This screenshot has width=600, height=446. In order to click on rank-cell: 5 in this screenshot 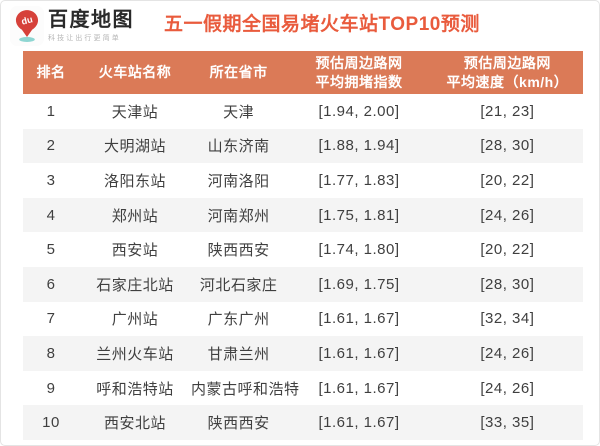, I will do `click(51, 250)`.